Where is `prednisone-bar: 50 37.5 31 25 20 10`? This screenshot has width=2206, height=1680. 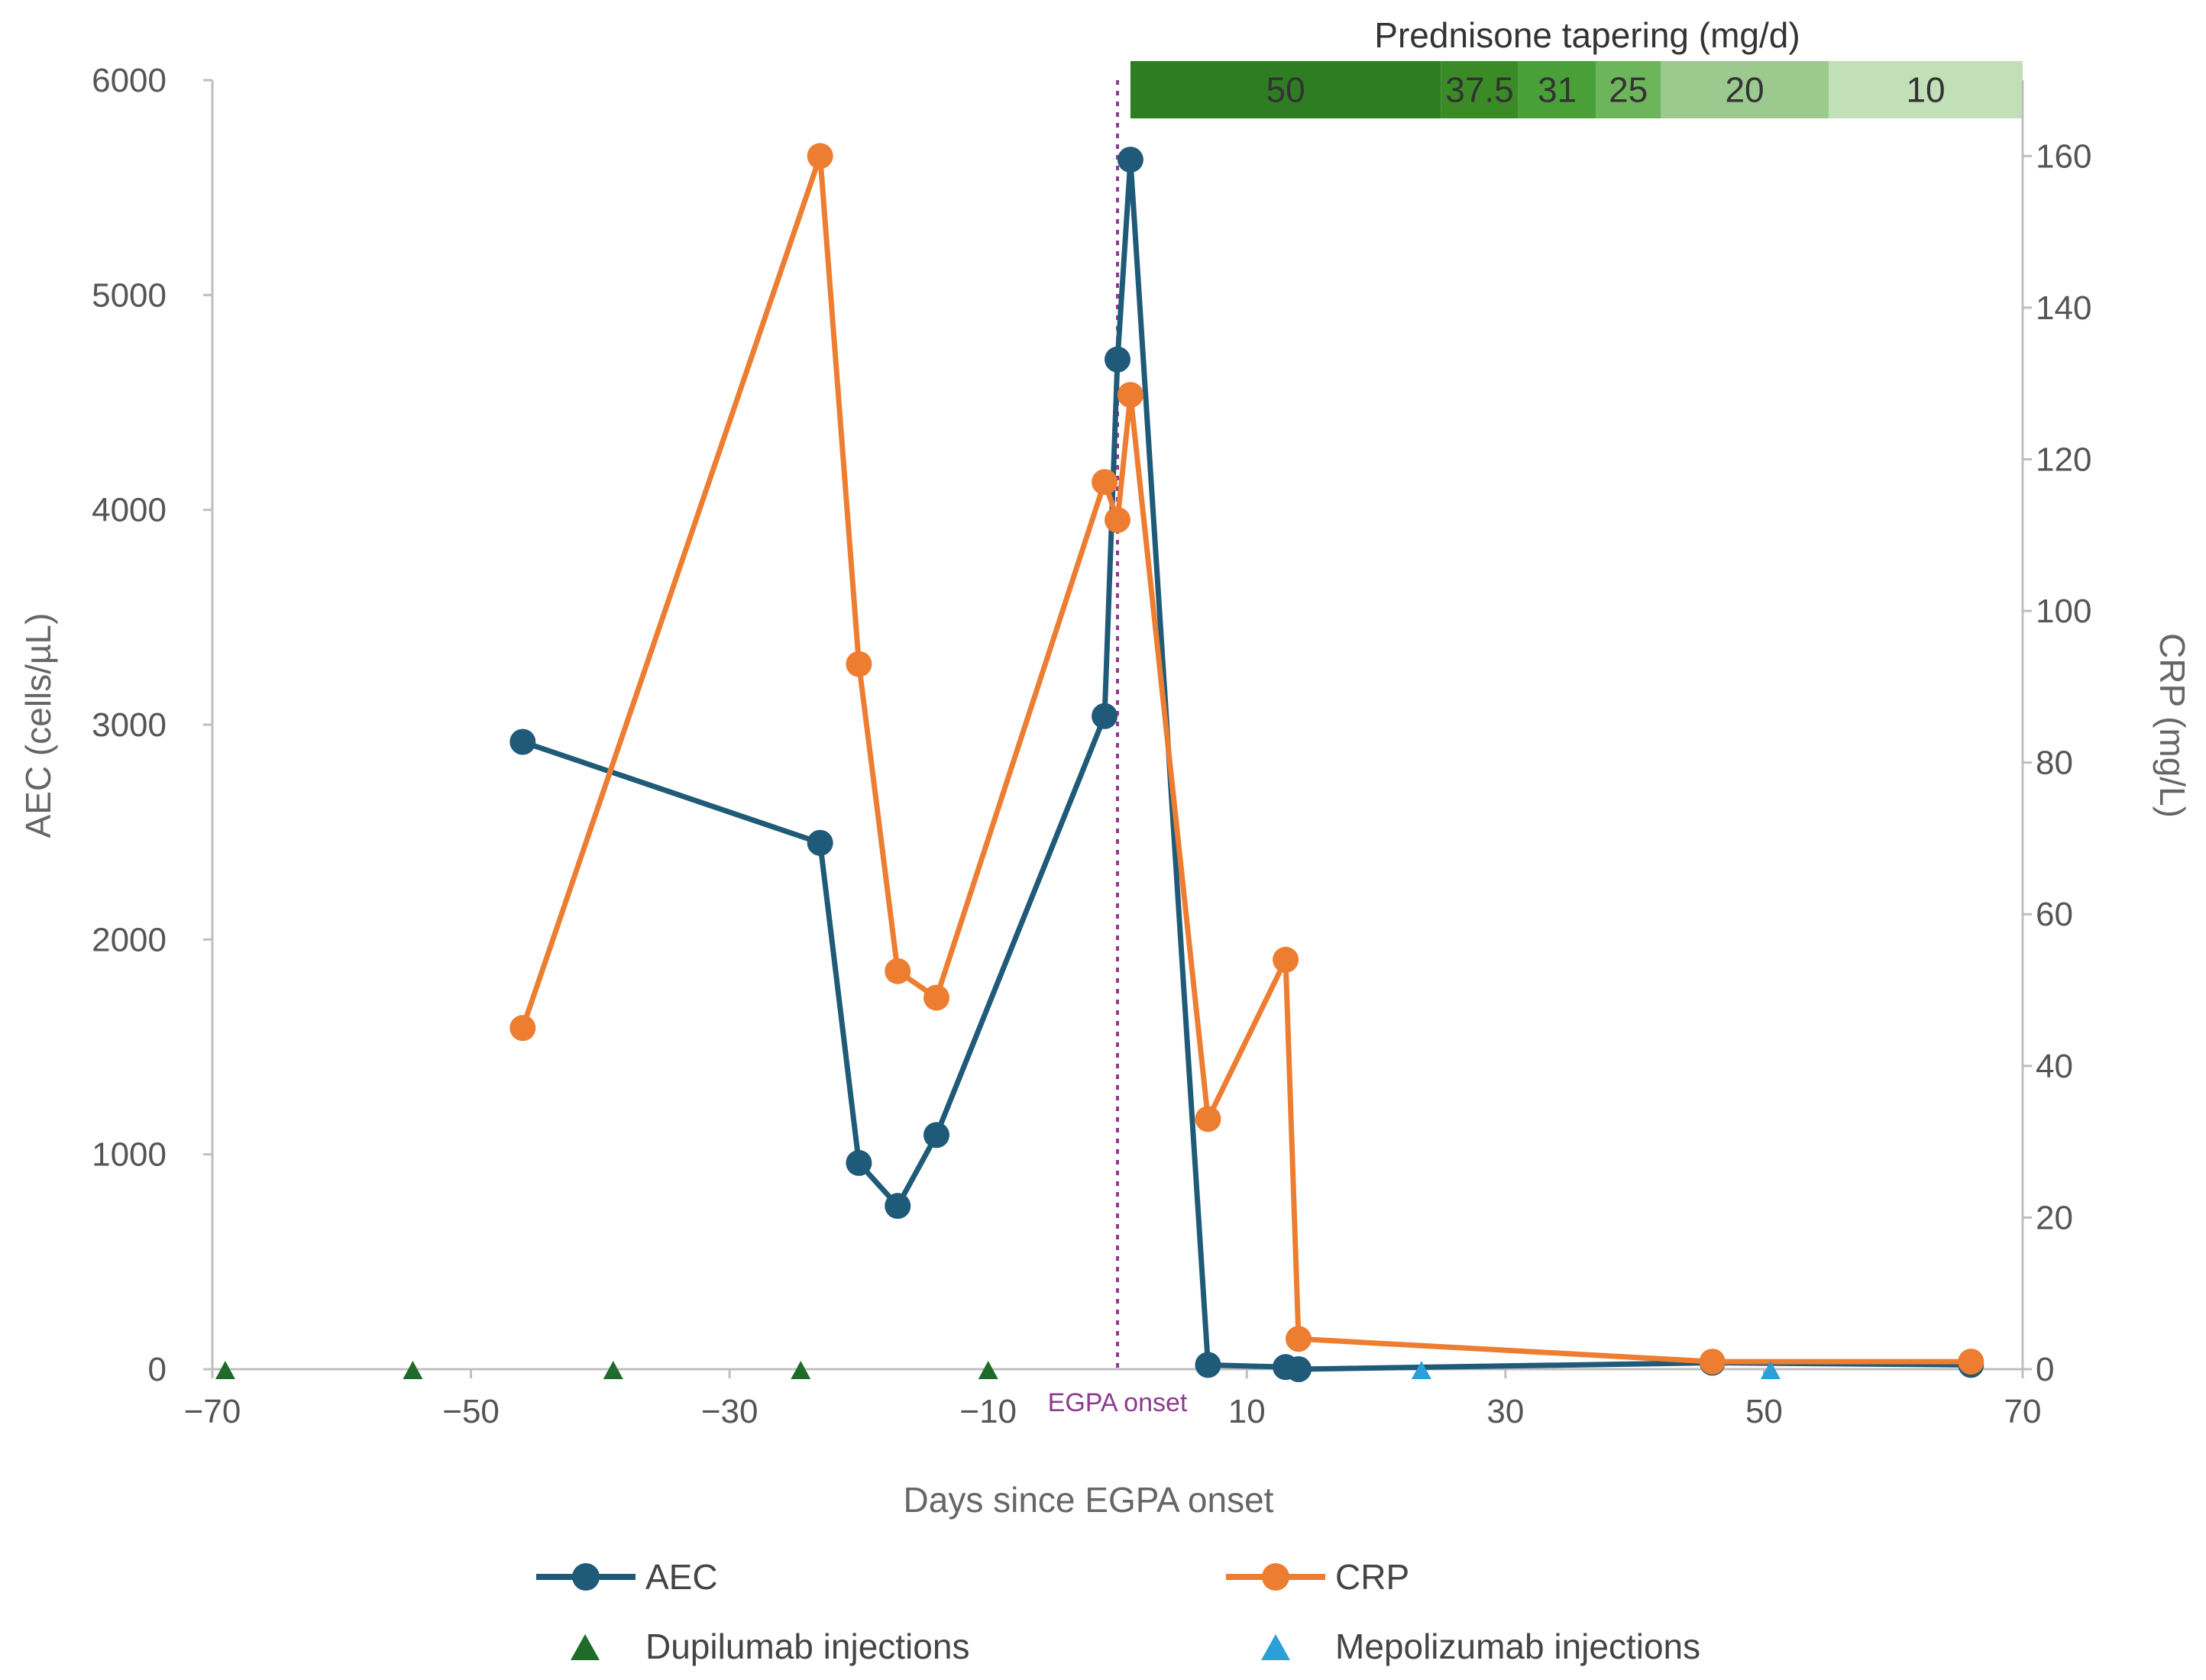 prednisone-bar: 50 37.5 31 25 20 10 is located at coordinates (1576, 89).